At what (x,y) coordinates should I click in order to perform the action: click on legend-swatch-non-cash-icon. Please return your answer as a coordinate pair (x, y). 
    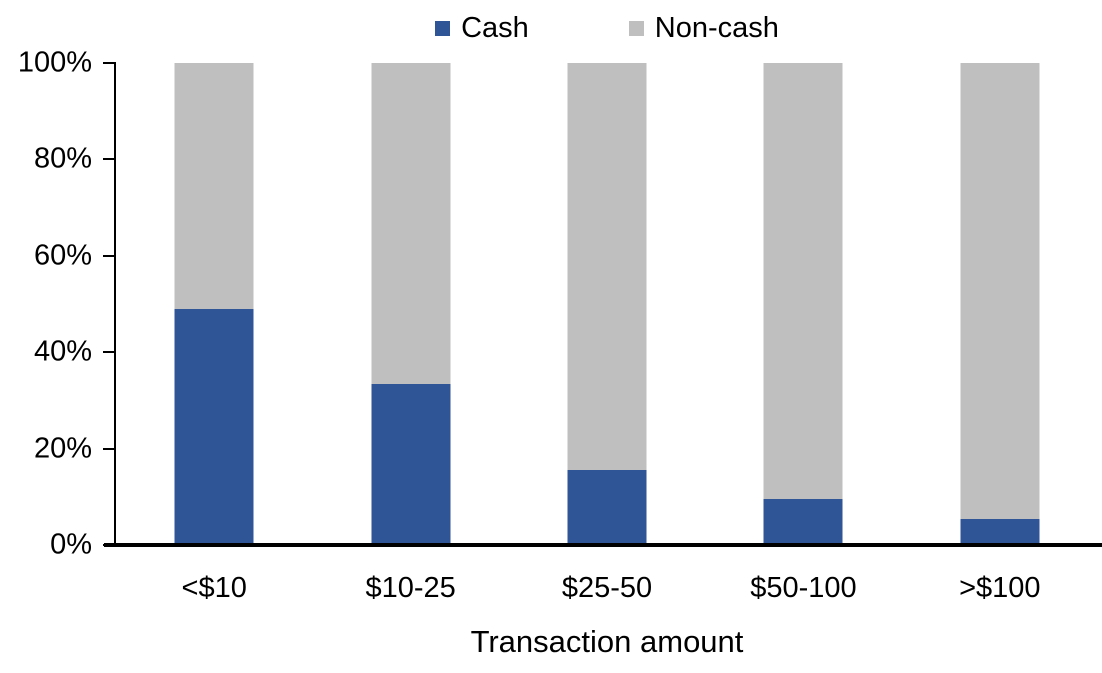
    Looking at the image, I should click on (636, 28).